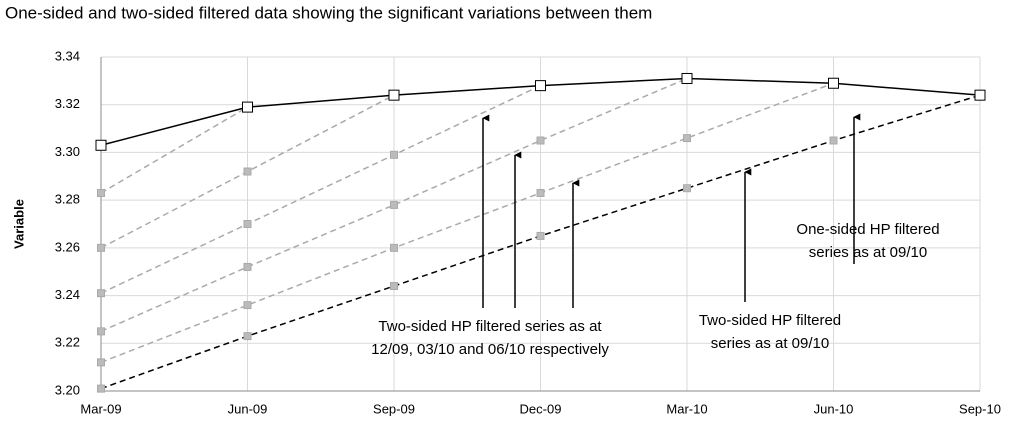  What do you see at coordinates (834, 408) in the screenshot?
I see `x-tick-label: Jun-10` at bounding box center [834, 408].